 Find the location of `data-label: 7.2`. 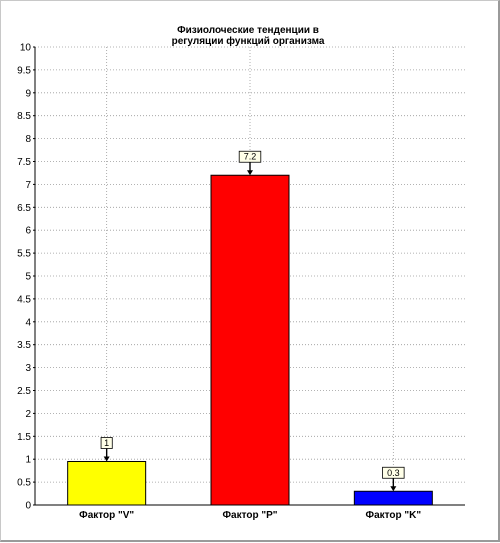

data-label: 7.2 is located at coordinates (250, 157).